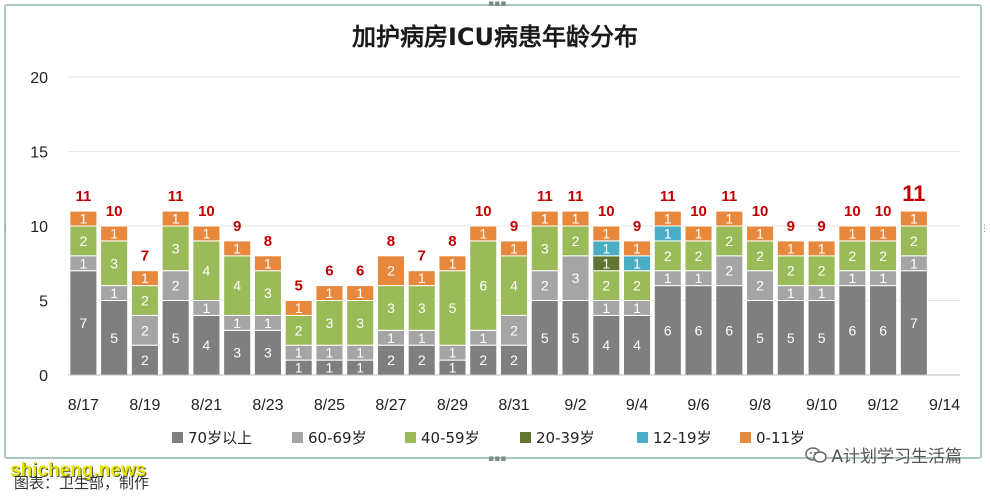 The height and width of the screenshot is (497, 990). What do you see at coordinates (816, 454) in the screenshot?
I see `wechat-icon` at bounding box center [816, 454].